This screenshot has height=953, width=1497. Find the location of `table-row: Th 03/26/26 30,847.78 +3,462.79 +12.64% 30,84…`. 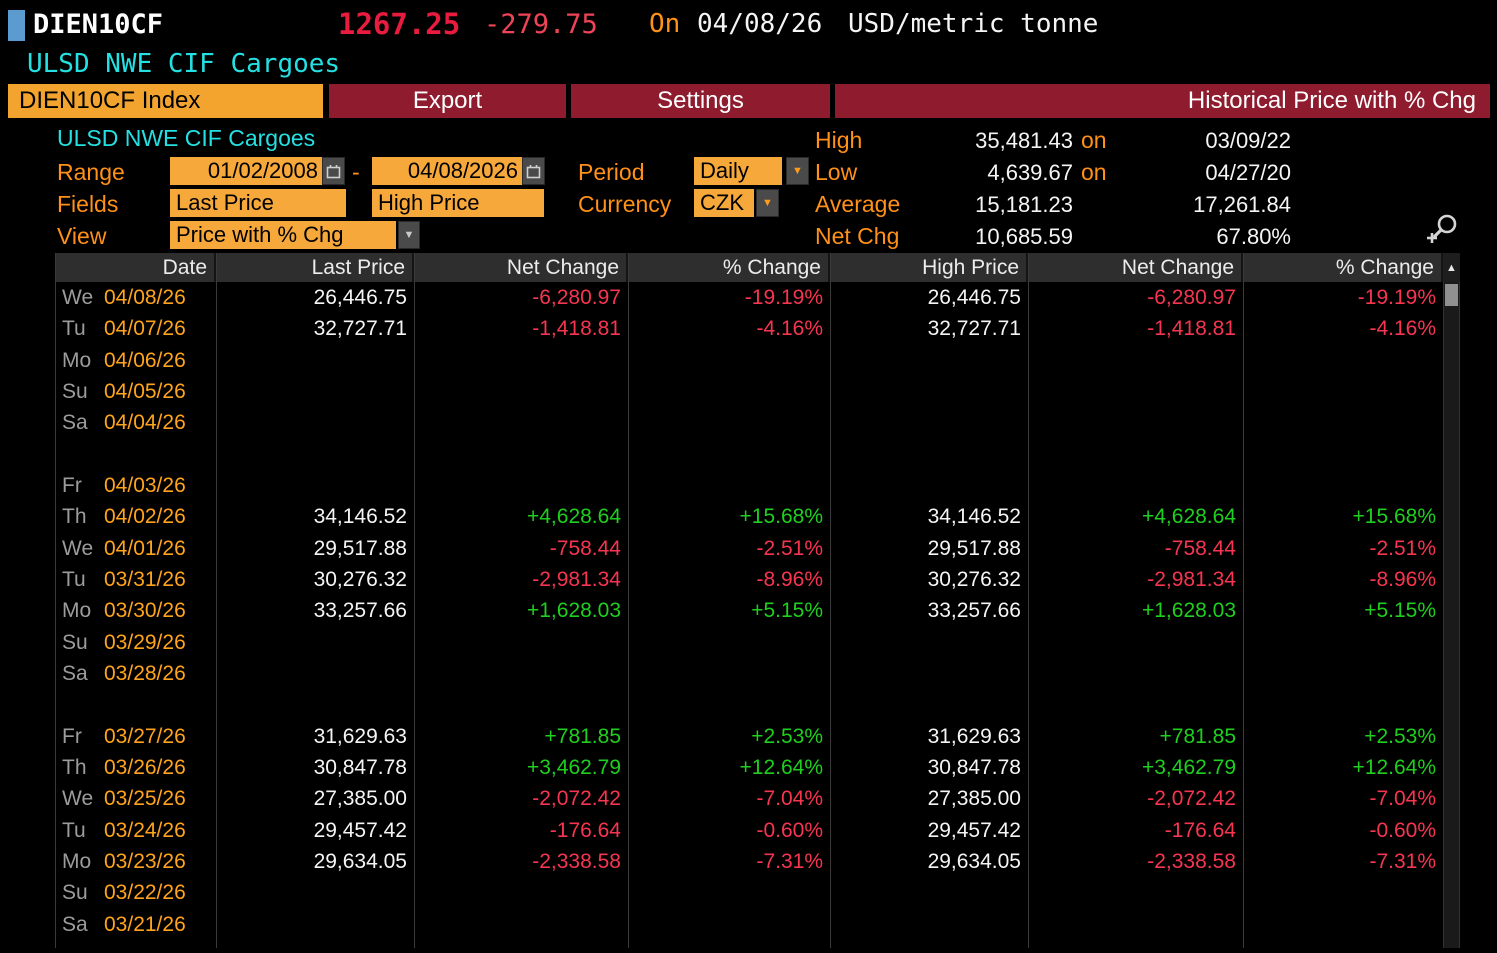

table-row: Th 03/26/26 30,847.78 +3,462.79 +12.64% 30,84… is located at coordinates (749, 767).